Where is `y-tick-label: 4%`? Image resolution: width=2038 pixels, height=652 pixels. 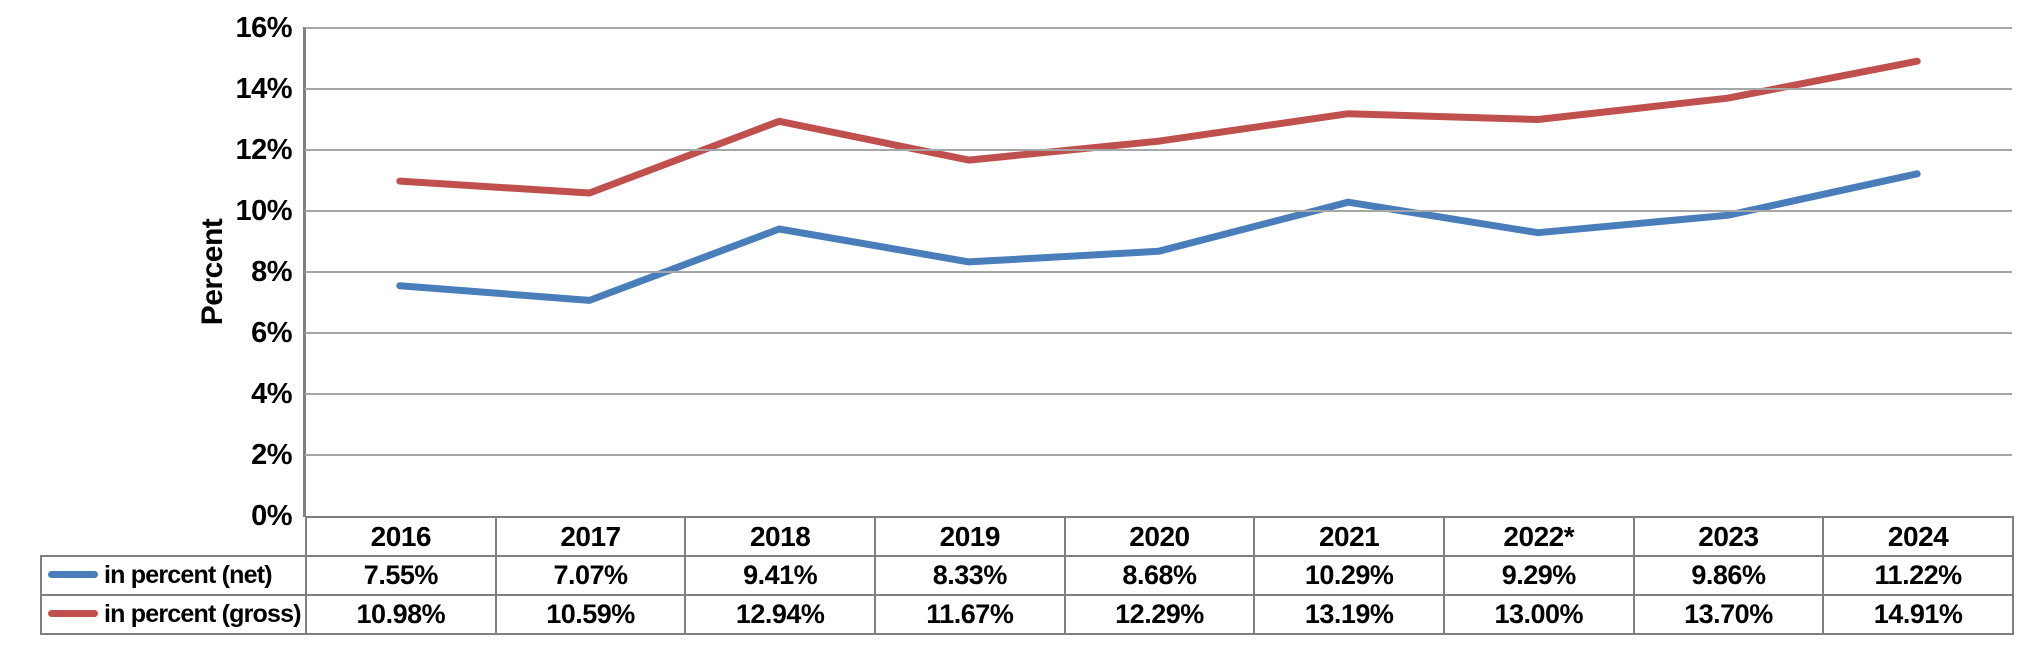
y-tick-label: 4% is located at coordinates (271, 394).